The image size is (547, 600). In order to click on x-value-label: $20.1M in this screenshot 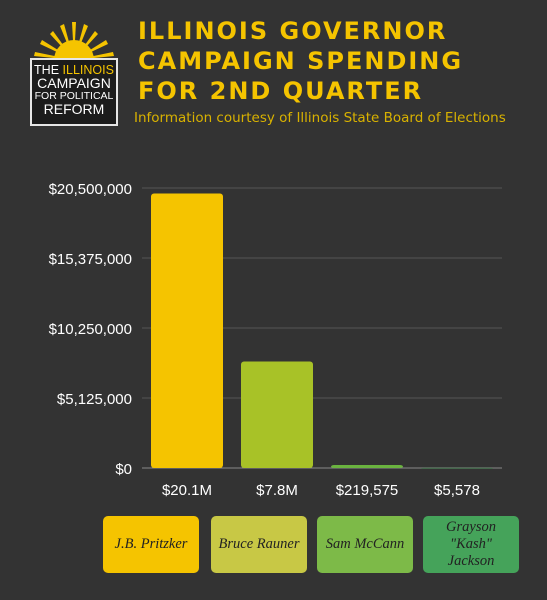, I will do `click(187, 490)`.